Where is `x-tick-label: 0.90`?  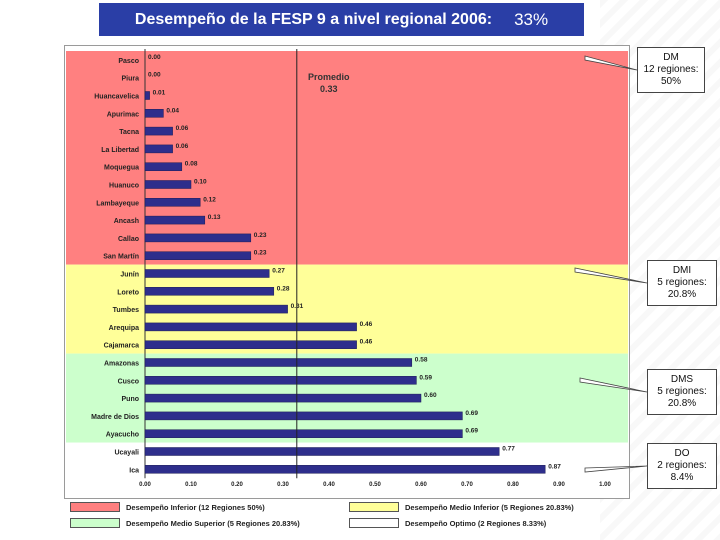
x-tick-label: 0.90 is located at coordinates (559, 485).